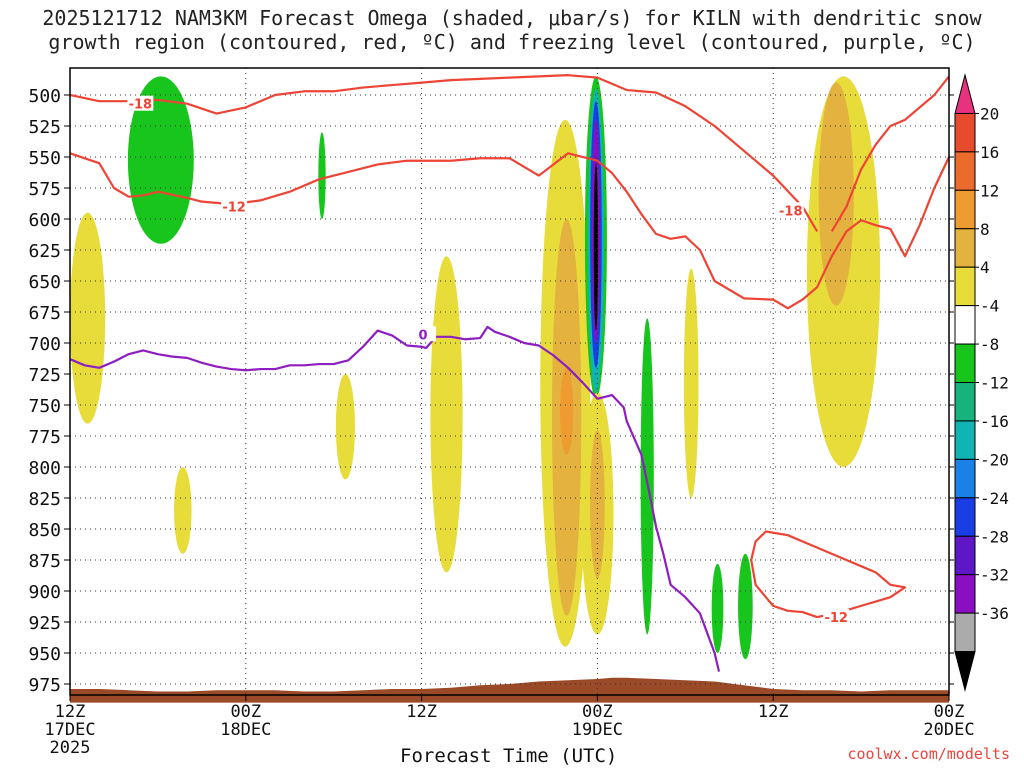  What do you see at coordinates (44, 685) in the screenshot?
I see `ytick-label-975: 975` at bounding box center [44, 685].